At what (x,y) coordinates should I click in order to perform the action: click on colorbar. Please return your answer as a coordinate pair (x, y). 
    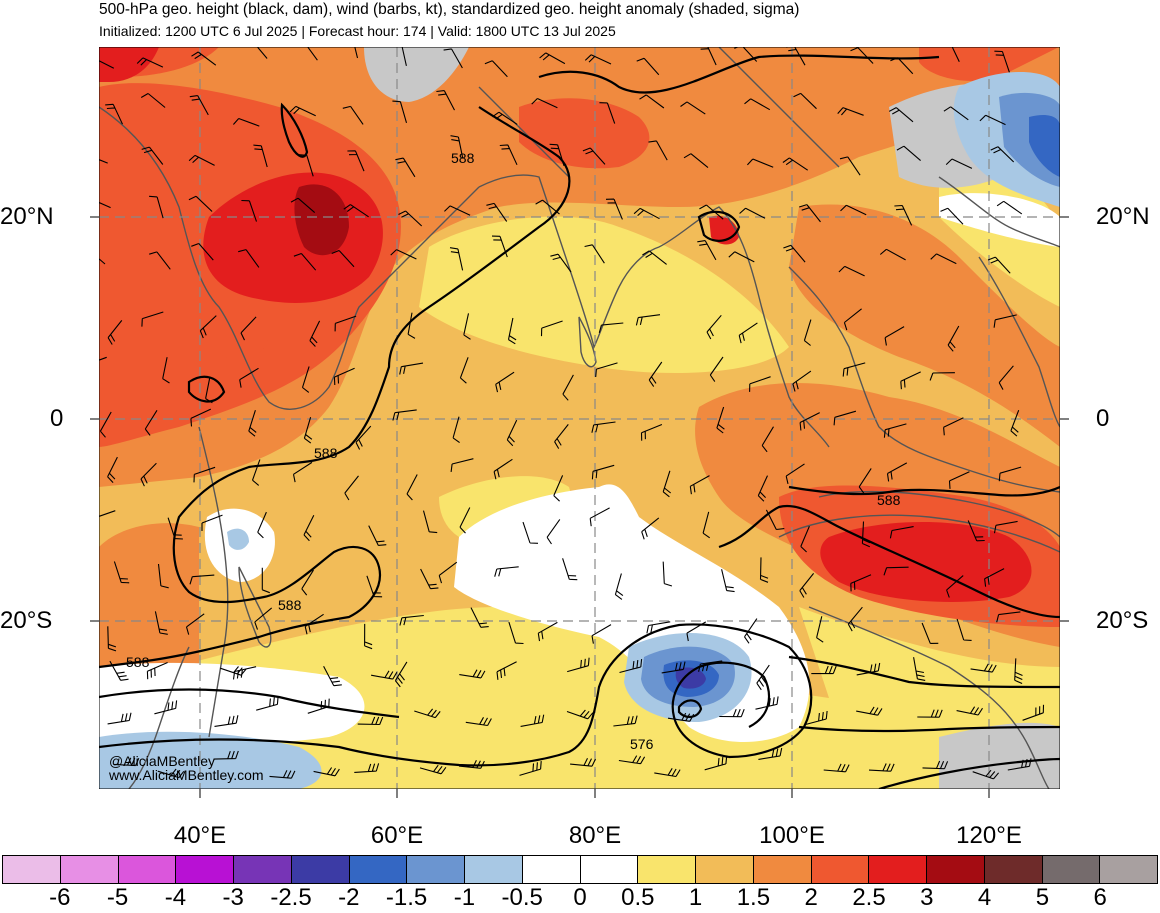
    Looking at the image, I should click on (580, 869).